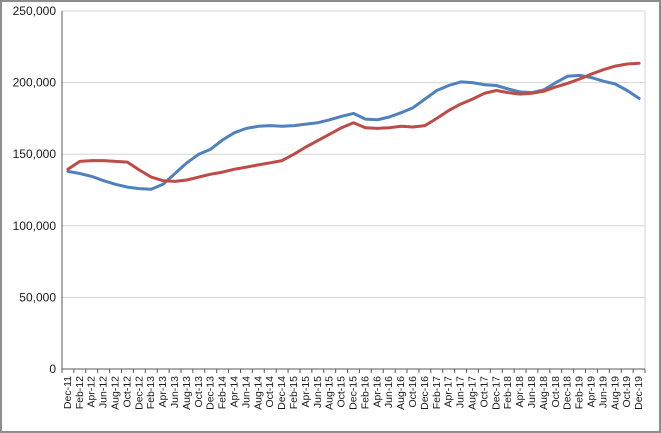 This screenshot has width=661, height=433. I want to click on x-axis-label: Aug-15, so click(330, 393).